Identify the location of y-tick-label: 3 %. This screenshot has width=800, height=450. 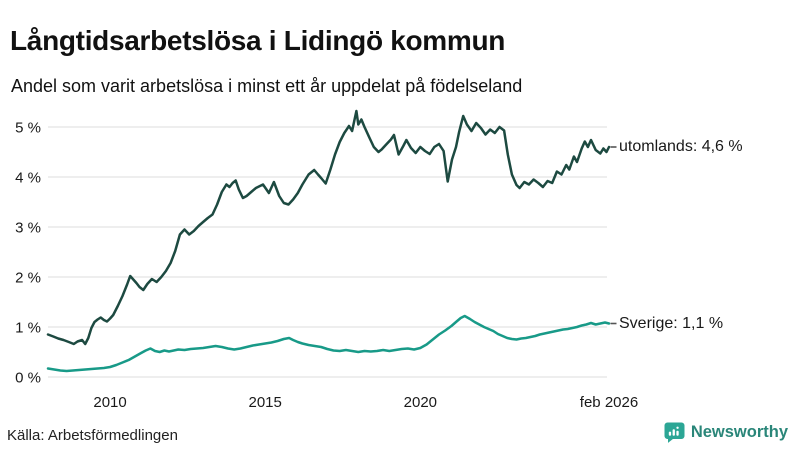
(28, 228).